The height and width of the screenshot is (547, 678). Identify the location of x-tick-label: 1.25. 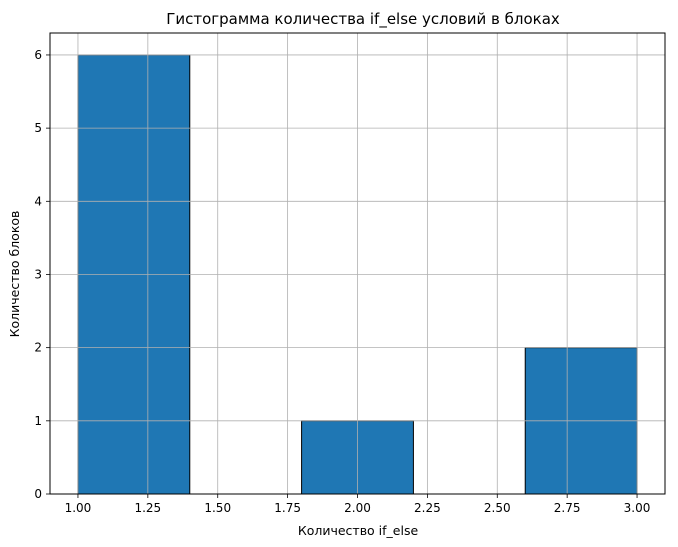
(147, 508).